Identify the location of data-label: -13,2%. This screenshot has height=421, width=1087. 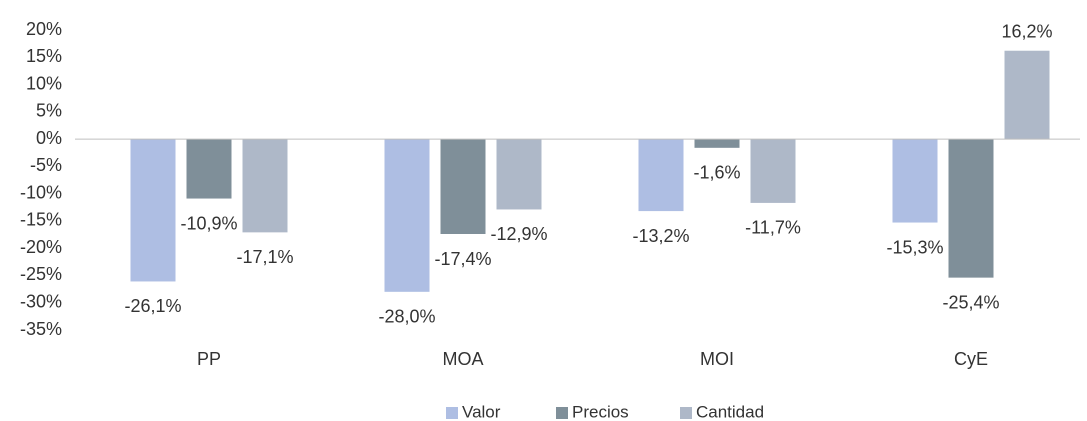
(660, 236).